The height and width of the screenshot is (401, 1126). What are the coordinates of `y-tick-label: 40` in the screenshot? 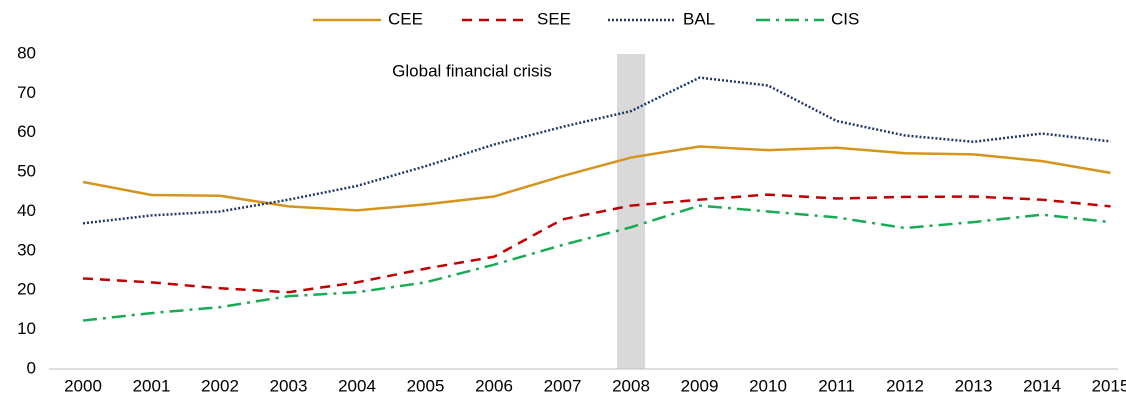 It's located at (26, 210).